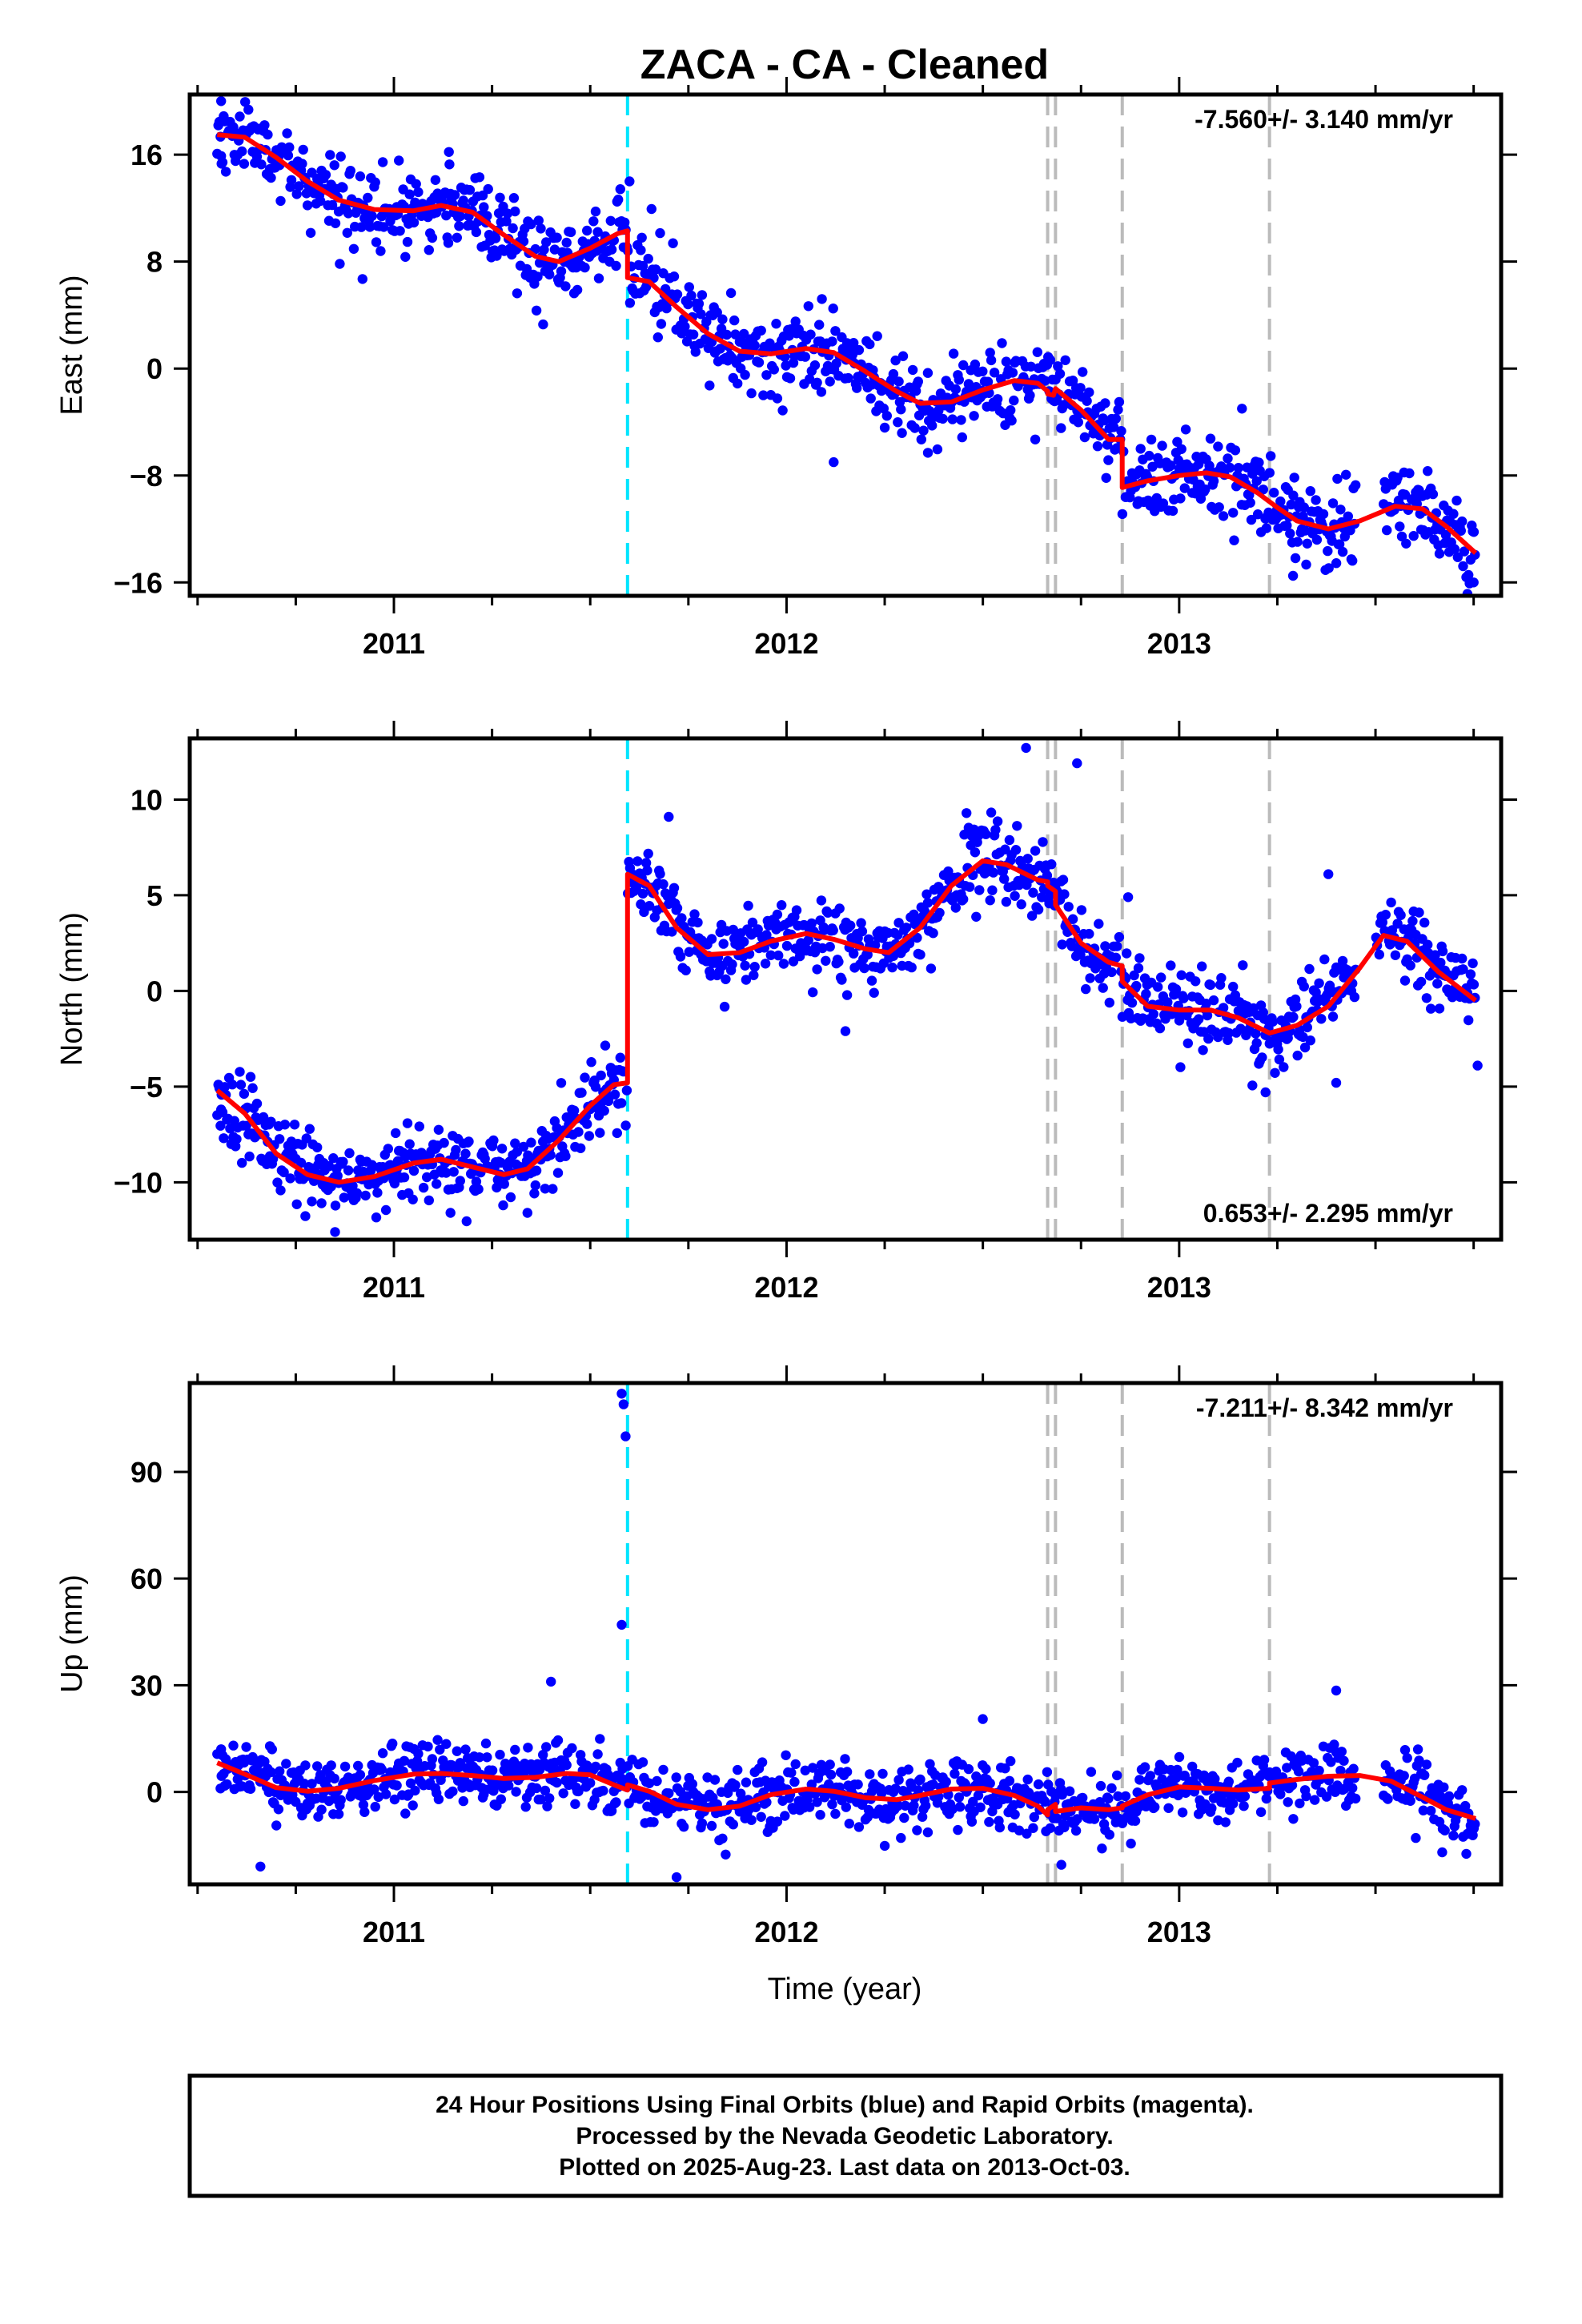 This screenshot has width=1582, height=2324. Describe the element at coordinates (786, 1932) in the screenshot. I see `x-tick-label: 2012` at that location.